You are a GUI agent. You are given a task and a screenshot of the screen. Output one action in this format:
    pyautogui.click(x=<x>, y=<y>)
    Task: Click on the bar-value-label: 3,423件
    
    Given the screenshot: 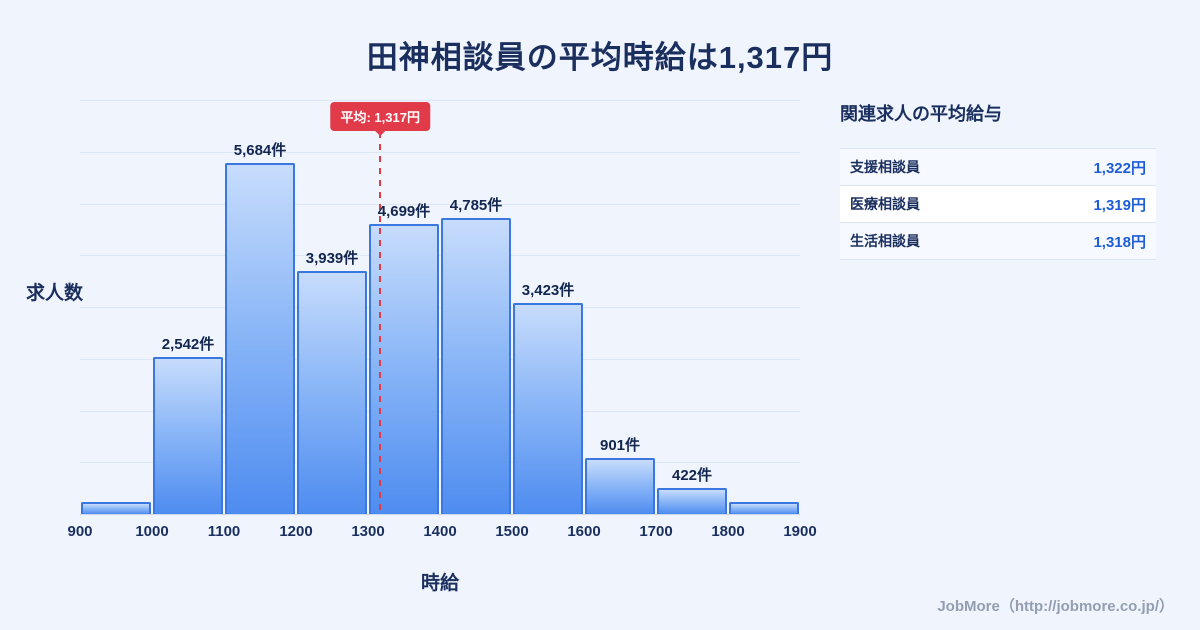 What is the action you would take?
    pyautogui.click(x=548, y=290)
    